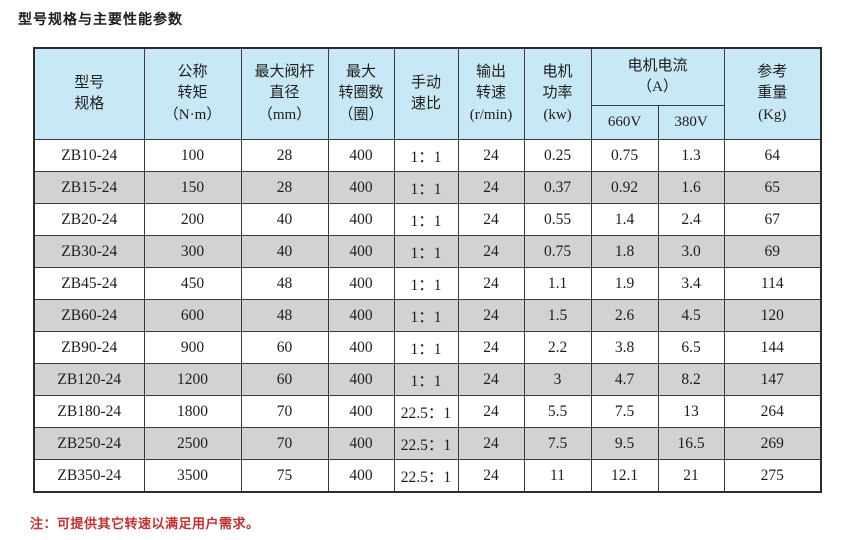  Describe the element at coordinates (557, 411) in the screenshot. I see `cell-power_kw: 5.5` at that location.